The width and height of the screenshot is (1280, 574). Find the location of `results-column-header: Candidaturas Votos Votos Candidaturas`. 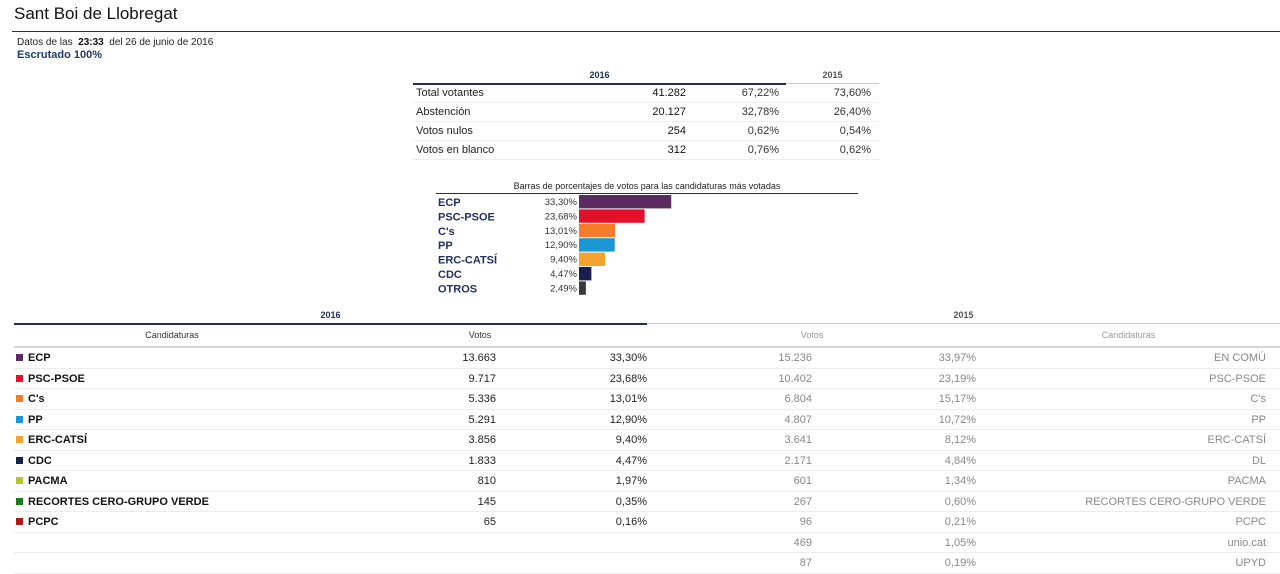

results-column-header: Candidaturas Votos Votos Candidaturas is located at coordinates (647, 336).